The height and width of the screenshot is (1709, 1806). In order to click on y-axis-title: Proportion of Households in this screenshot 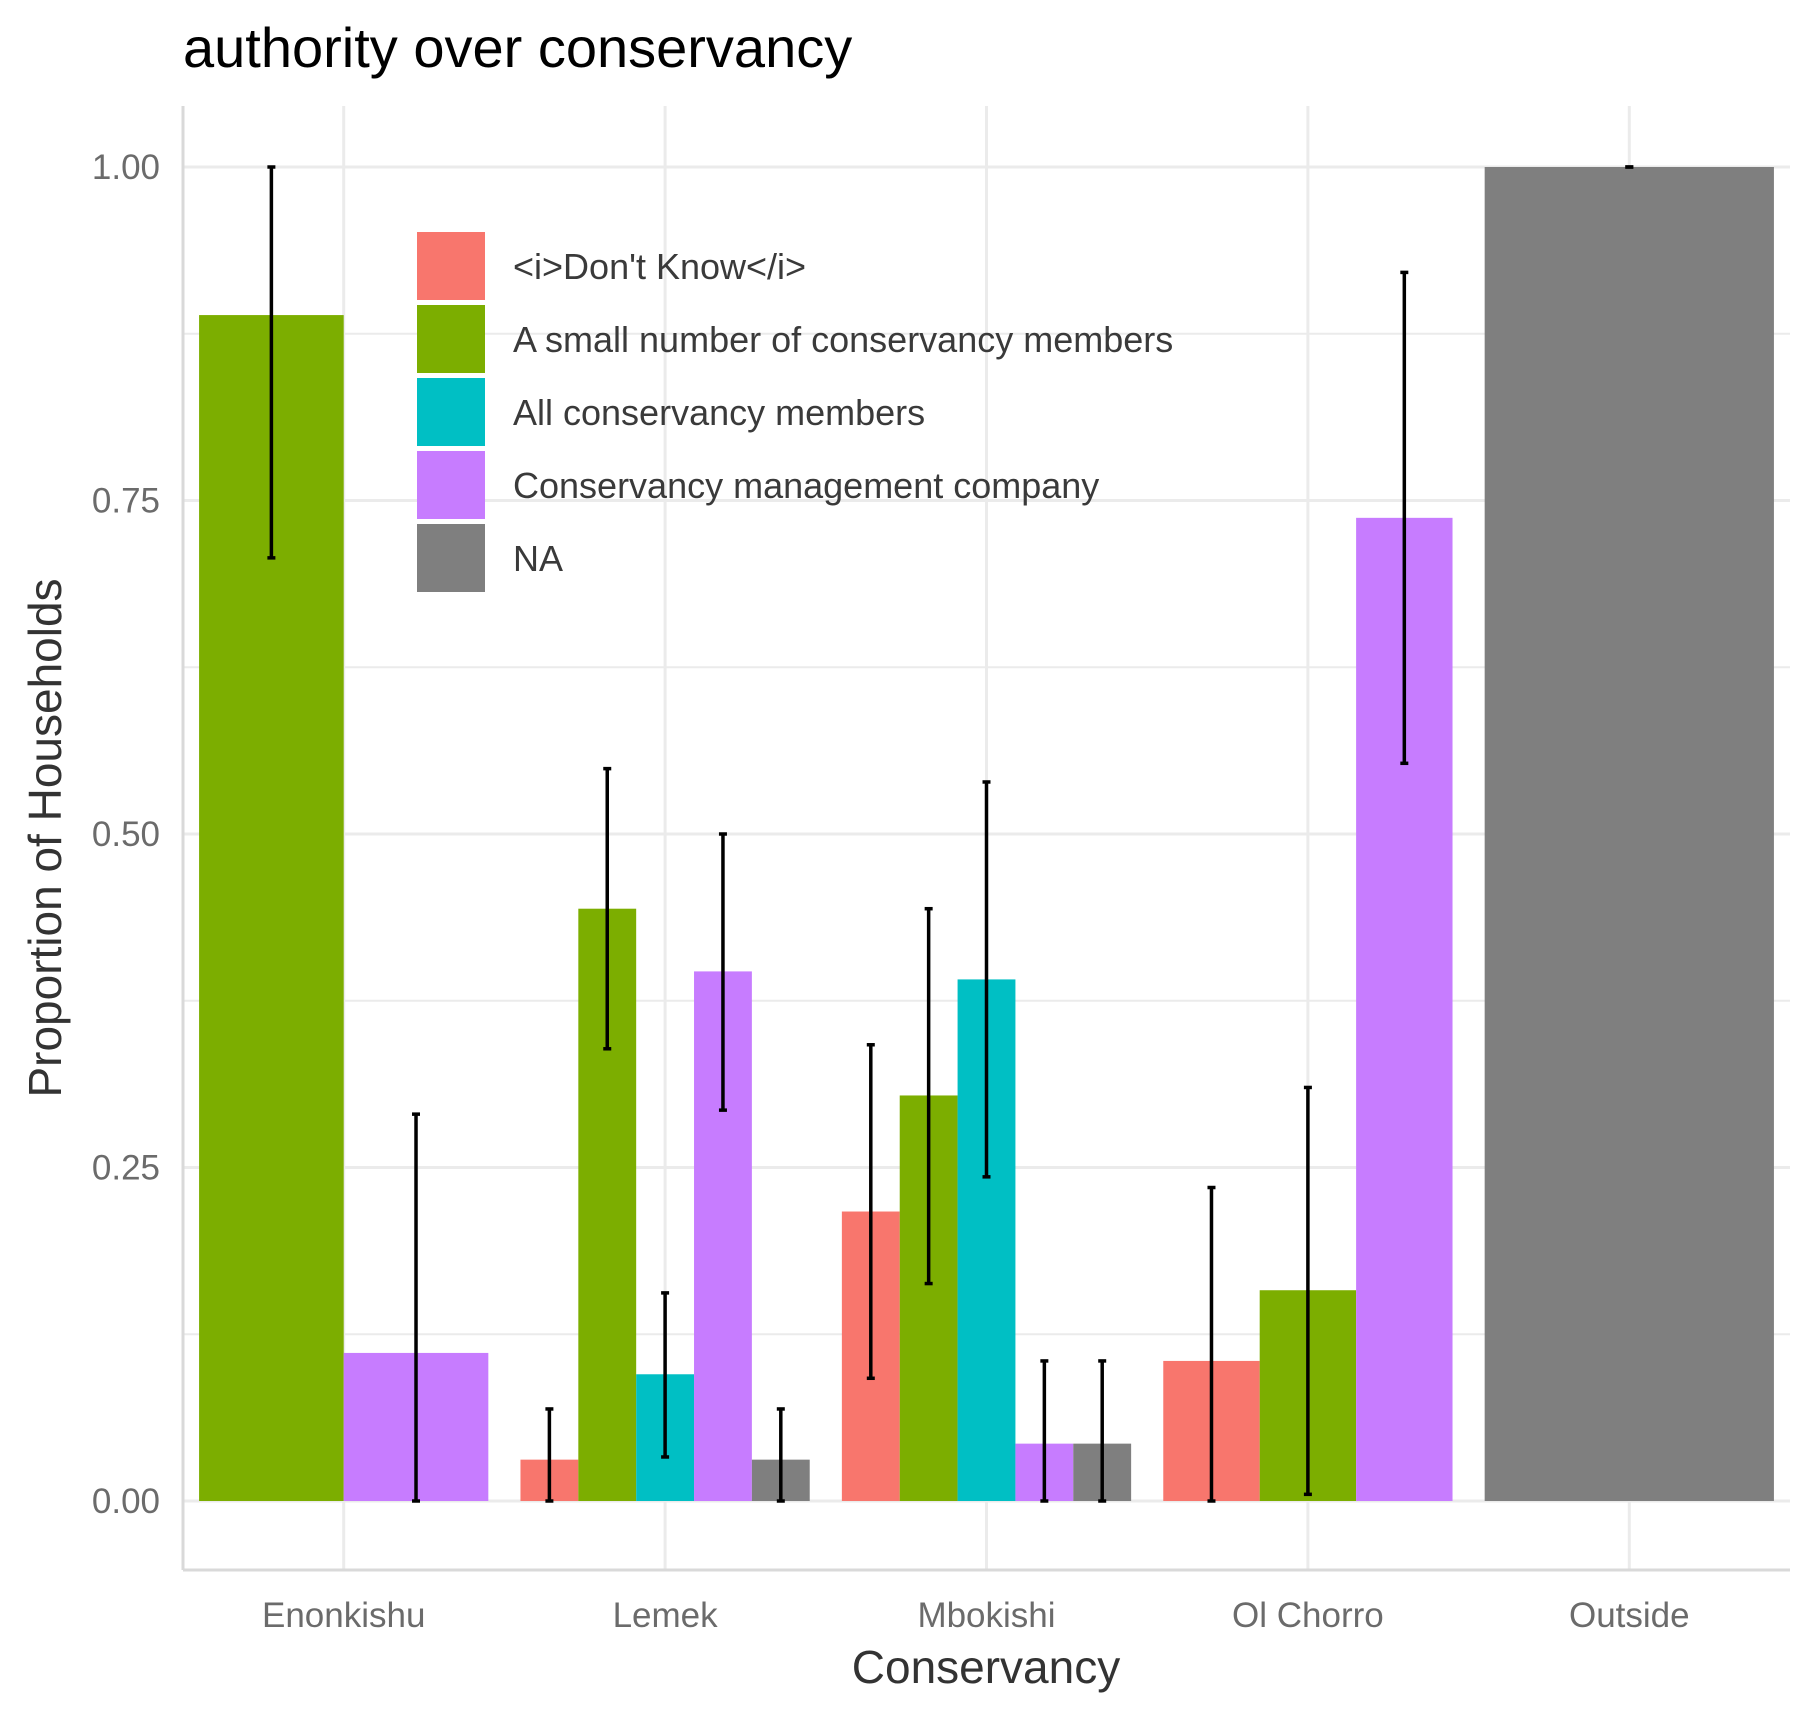, I will do `click(45, 837)`.